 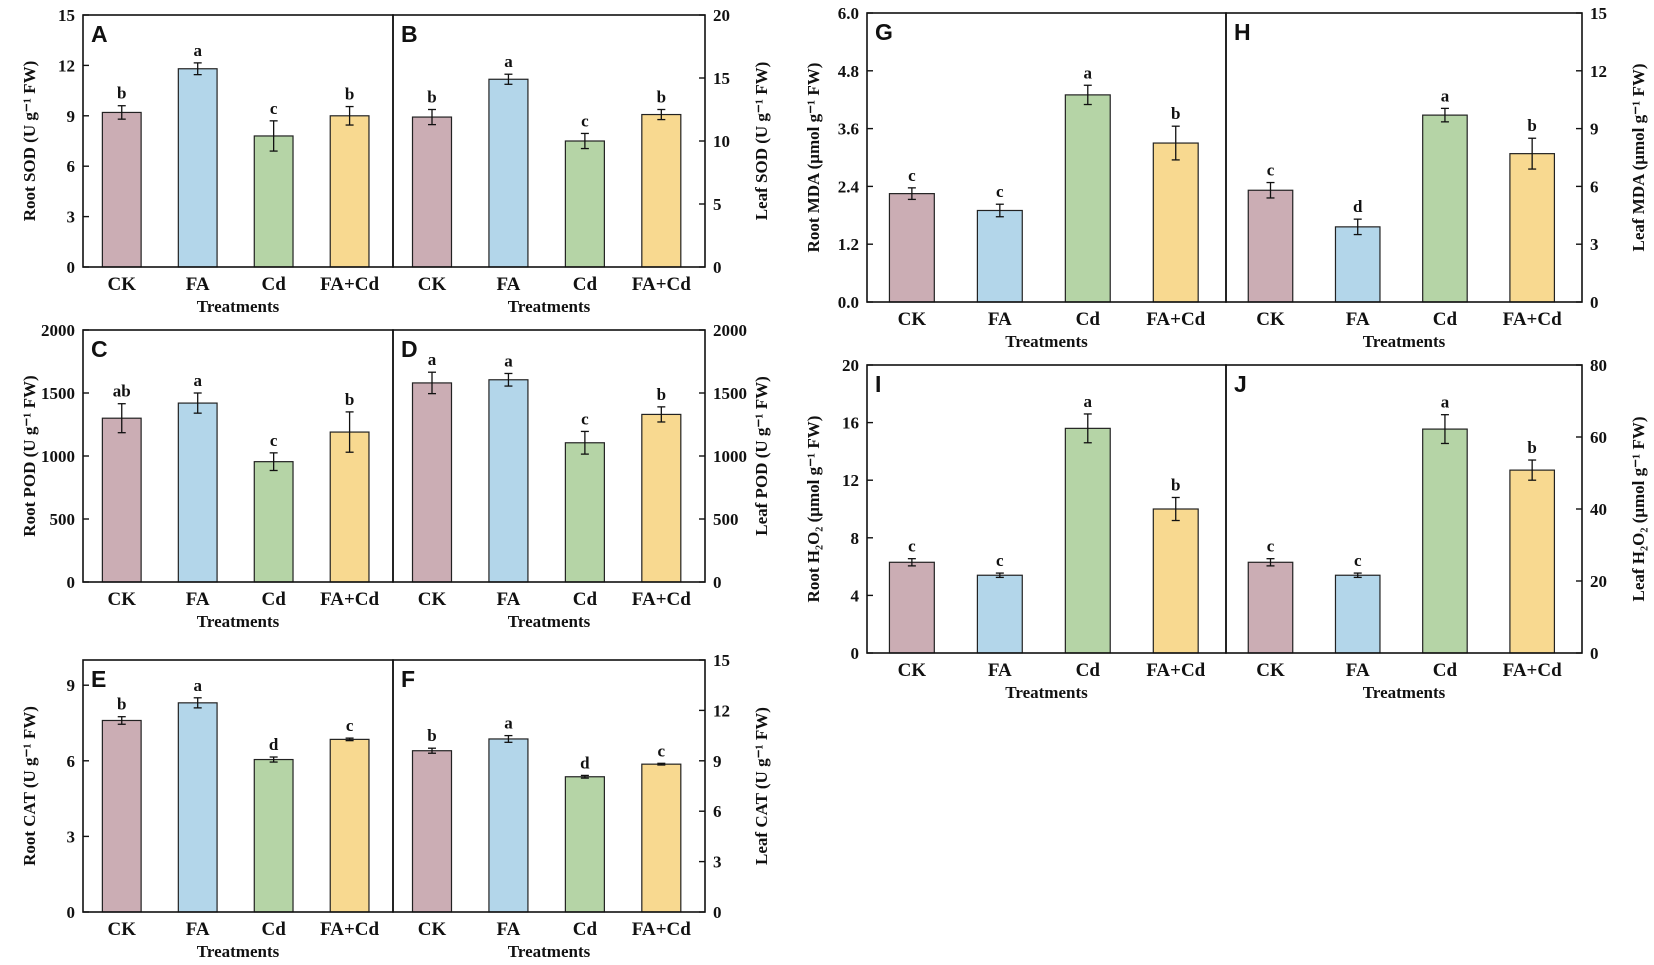 I want to click on y-tick-label: 1500, so click(x=730, y=393).